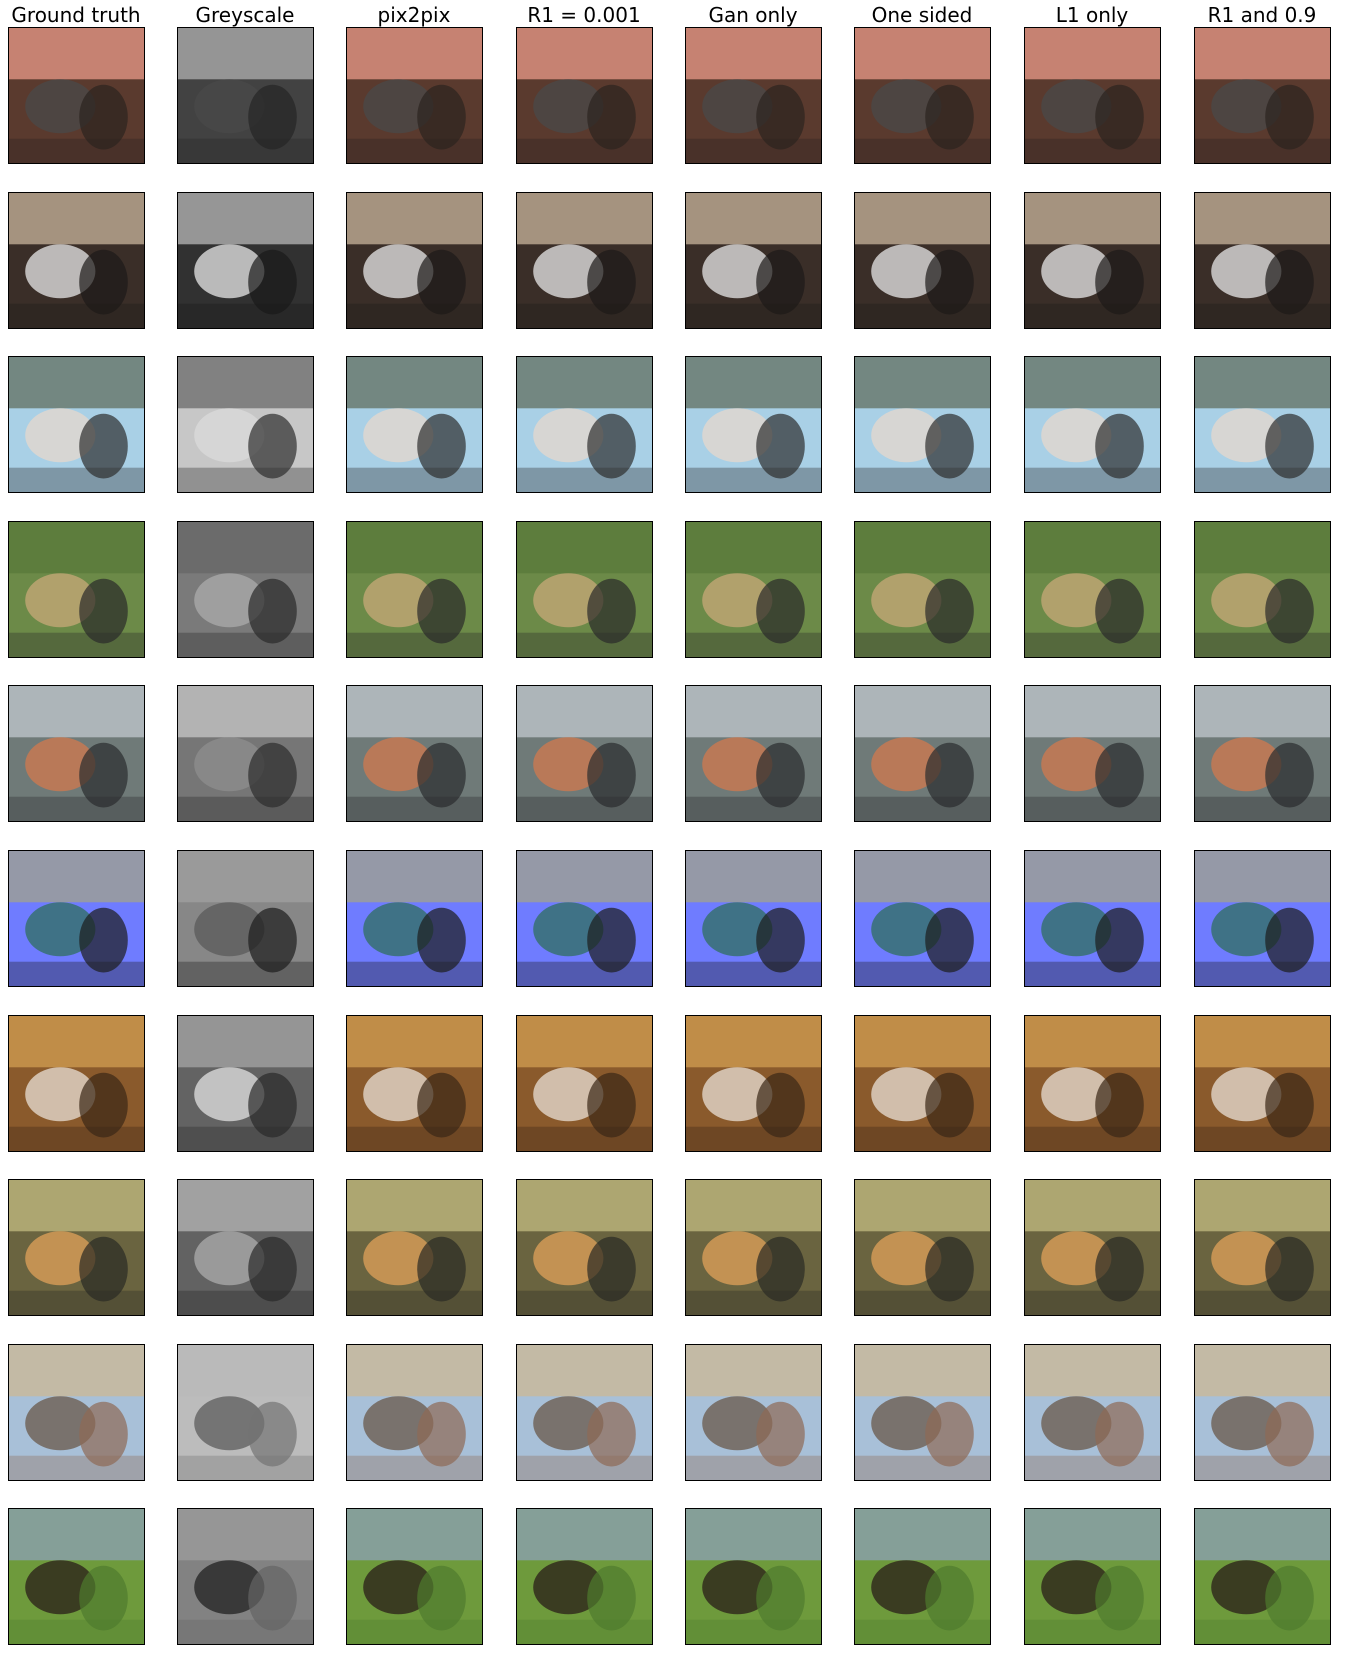 This screenshot has height=1669, width=1352. What do you see at coordinates (584, 15) in the screenshot?
I see `col-title-r1-0-001: R1 = 0.001` at bounding box center [584, 15].